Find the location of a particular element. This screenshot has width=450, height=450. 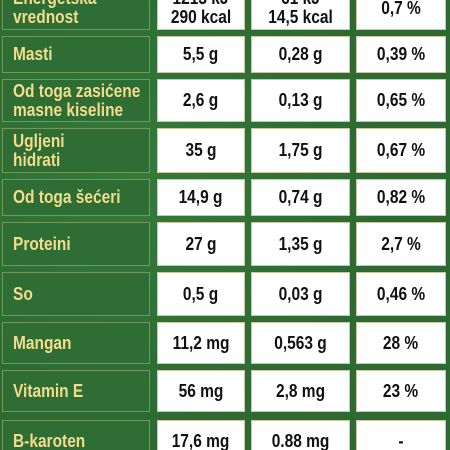

cell-text: 0,563 g is located at coordinates (300, 342).